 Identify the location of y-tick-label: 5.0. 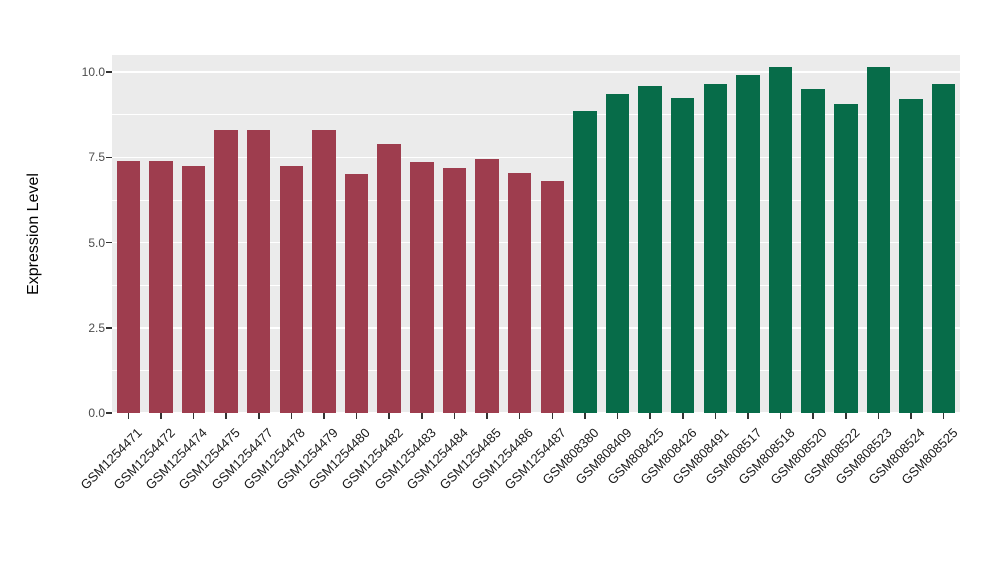
(96, 242).